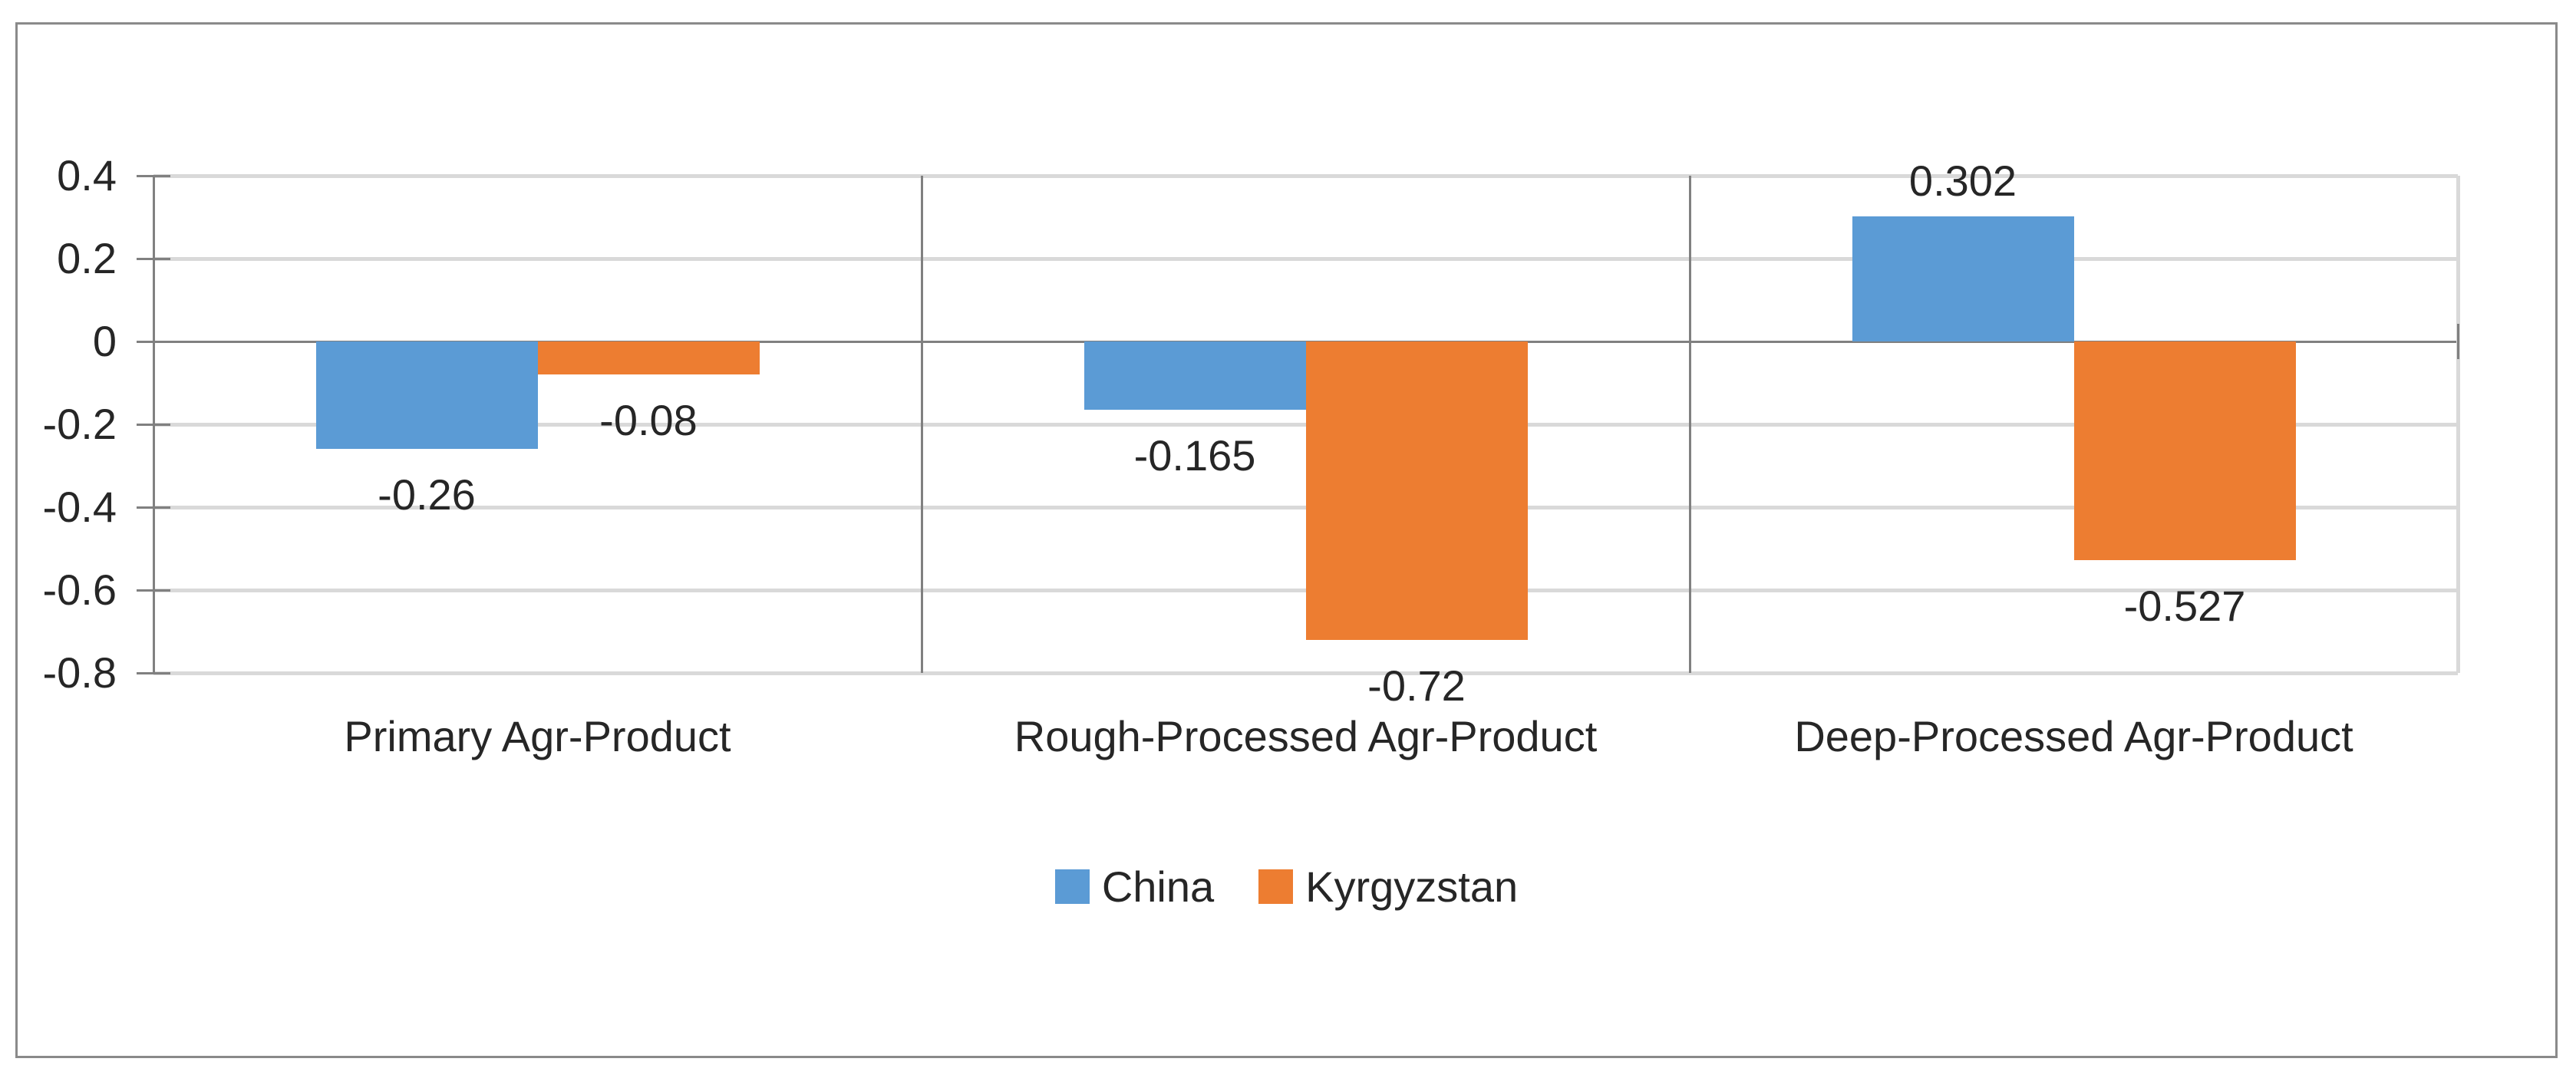  Describe the element at coordinates (648, 420) in the screenshot. I see `data-label-kyrgyzstan-0: -0.08` at that location.